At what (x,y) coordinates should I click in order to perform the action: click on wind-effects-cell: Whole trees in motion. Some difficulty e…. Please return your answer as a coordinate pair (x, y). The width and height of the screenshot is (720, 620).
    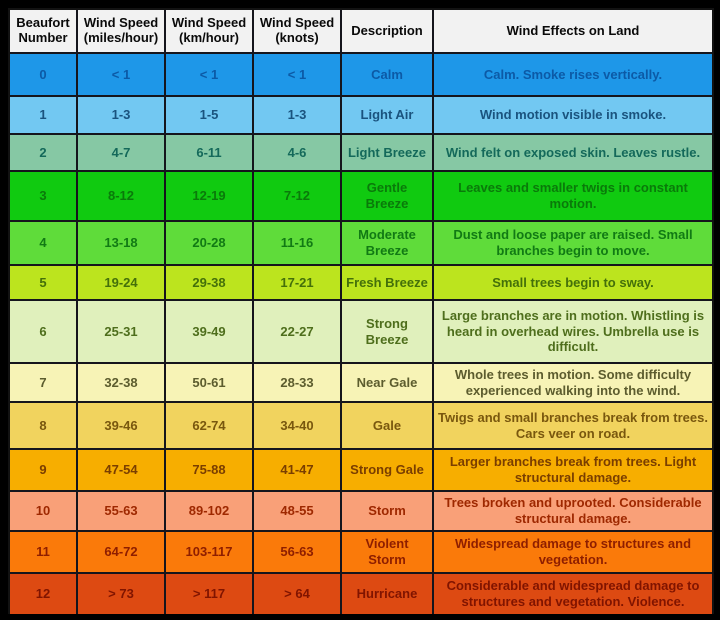
    Looking at the image, I should click on (572, 382).